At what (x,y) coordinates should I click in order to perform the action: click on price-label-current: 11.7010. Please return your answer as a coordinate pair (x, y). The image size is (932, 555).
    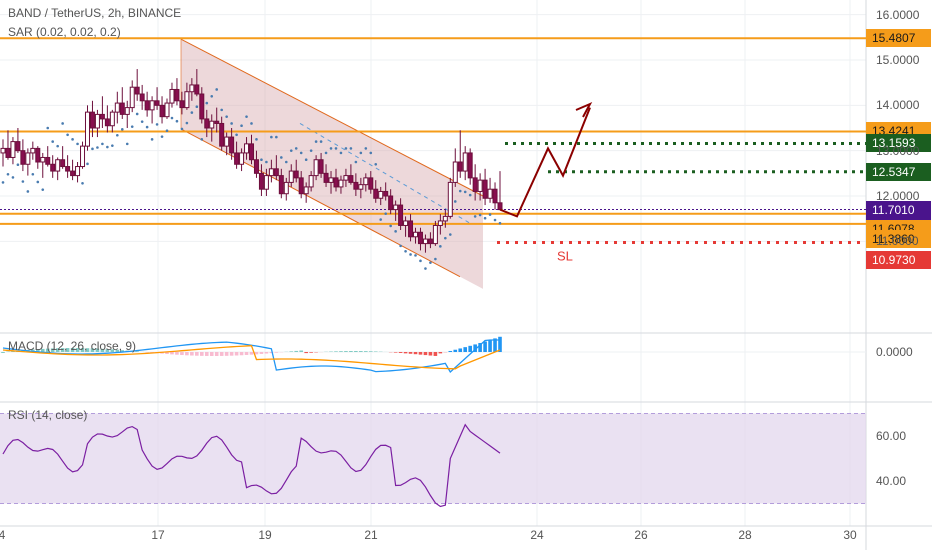
    Looking at the image, I should click on (898, 210).